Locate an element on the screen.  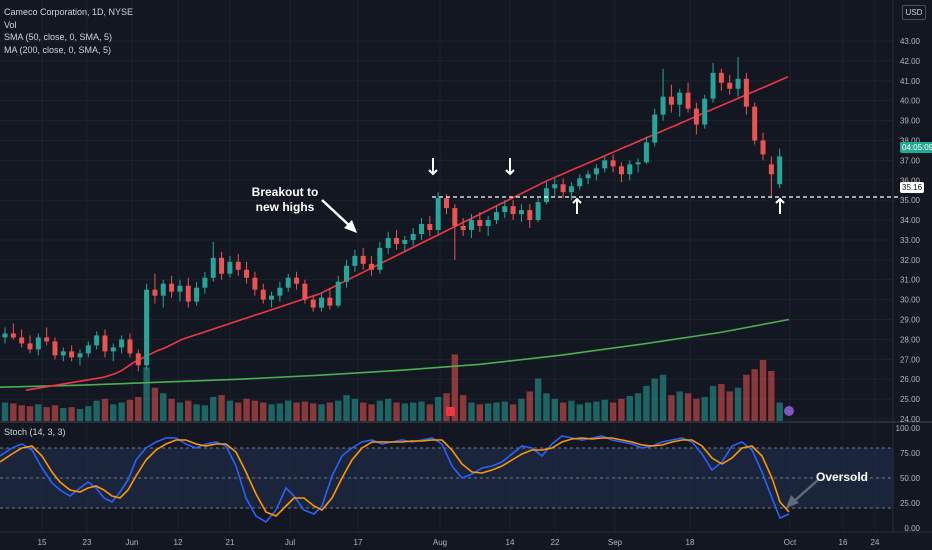
price-tick-label: 25.00 is located at coordinates (910, 399).